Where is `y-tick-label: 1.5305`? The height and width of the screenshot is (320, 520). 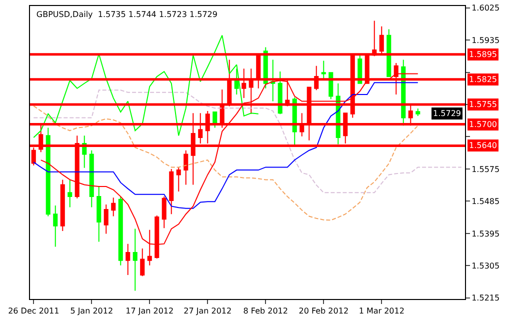 y-tick-label: 1.5305 is located at coordinates (486, 265).